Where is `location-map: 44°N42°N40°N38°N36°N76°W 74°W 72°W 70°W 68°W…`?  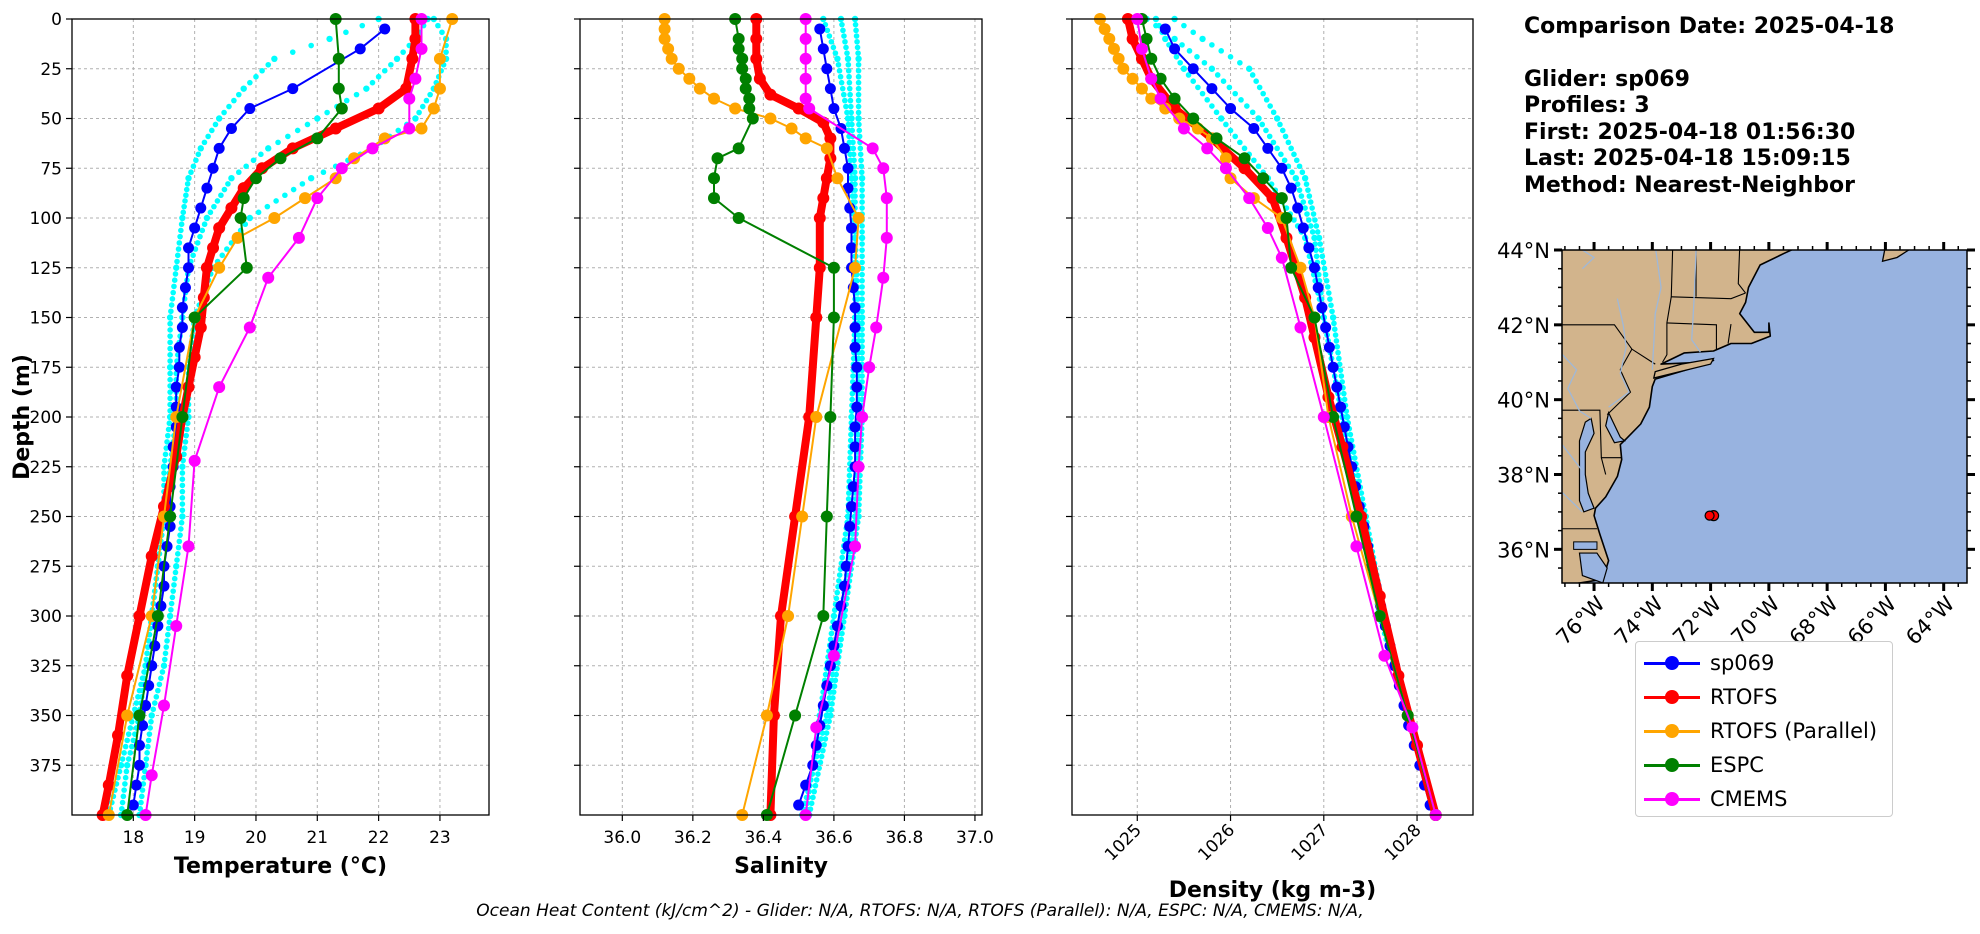 location-map: 44°N42°N40°N38°N36°N76°W 74°W 72°W 70°W 68°W… is located at coordinates (1736, 444).